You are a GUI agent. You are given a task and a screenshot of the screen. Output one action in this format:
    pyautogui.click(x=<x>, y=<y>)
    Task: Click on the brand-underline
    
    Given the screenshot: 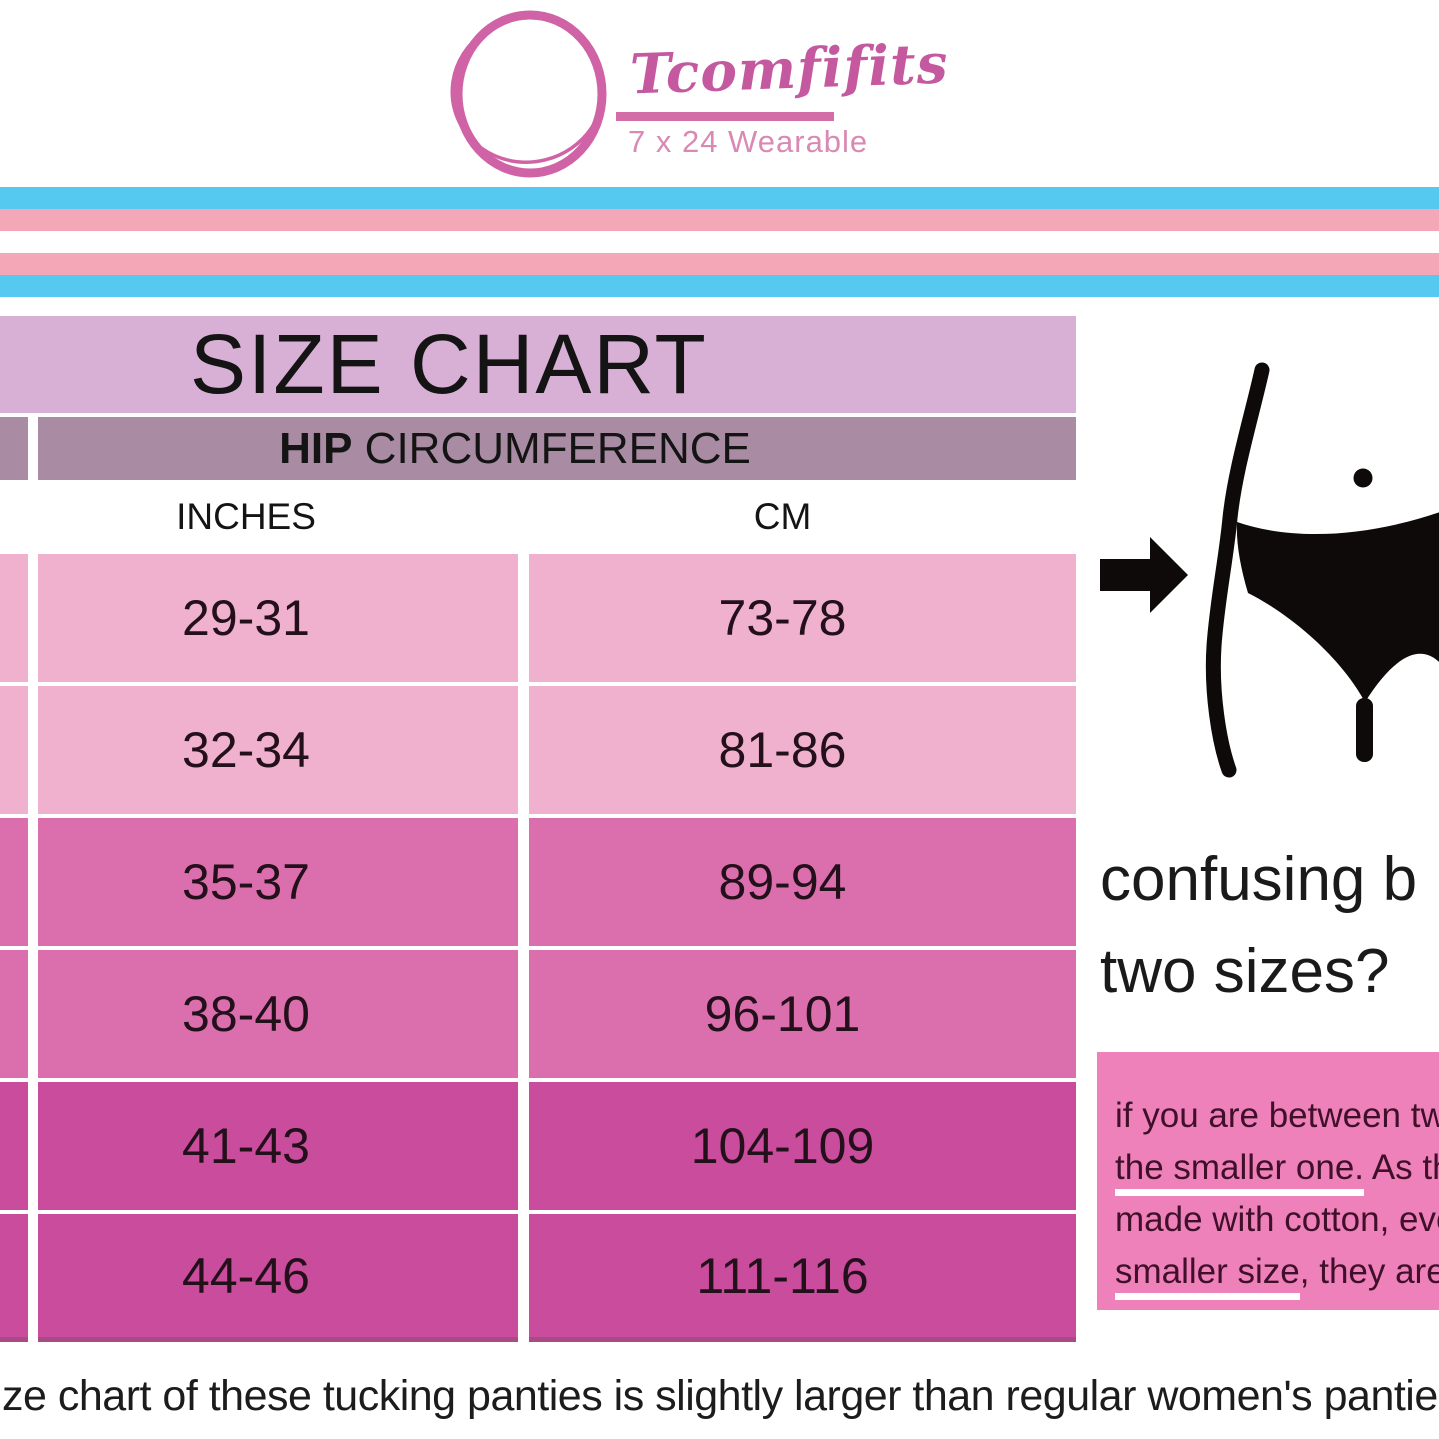 What is the action you would take?
    pyautogui.click(x=725, y=116)
    